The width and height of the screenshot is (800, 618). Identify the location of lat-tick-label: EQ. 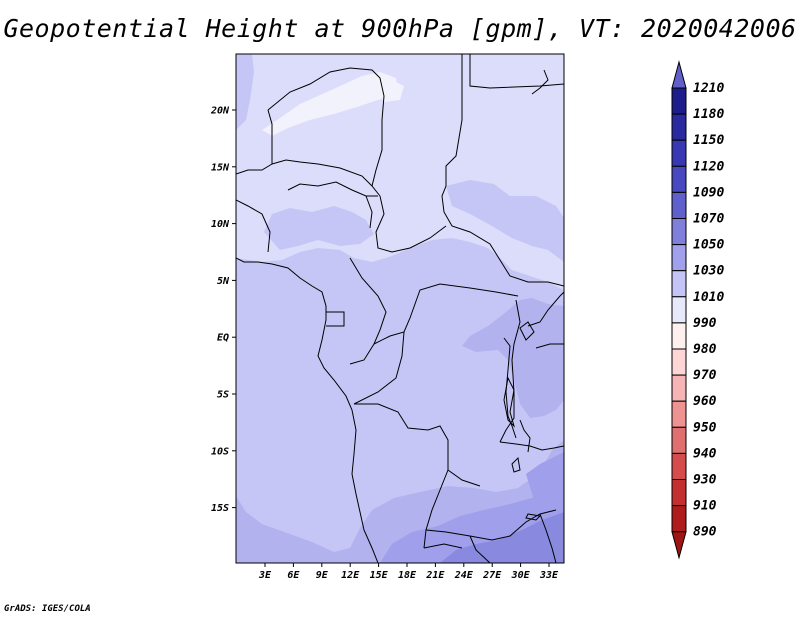
(223, 338).